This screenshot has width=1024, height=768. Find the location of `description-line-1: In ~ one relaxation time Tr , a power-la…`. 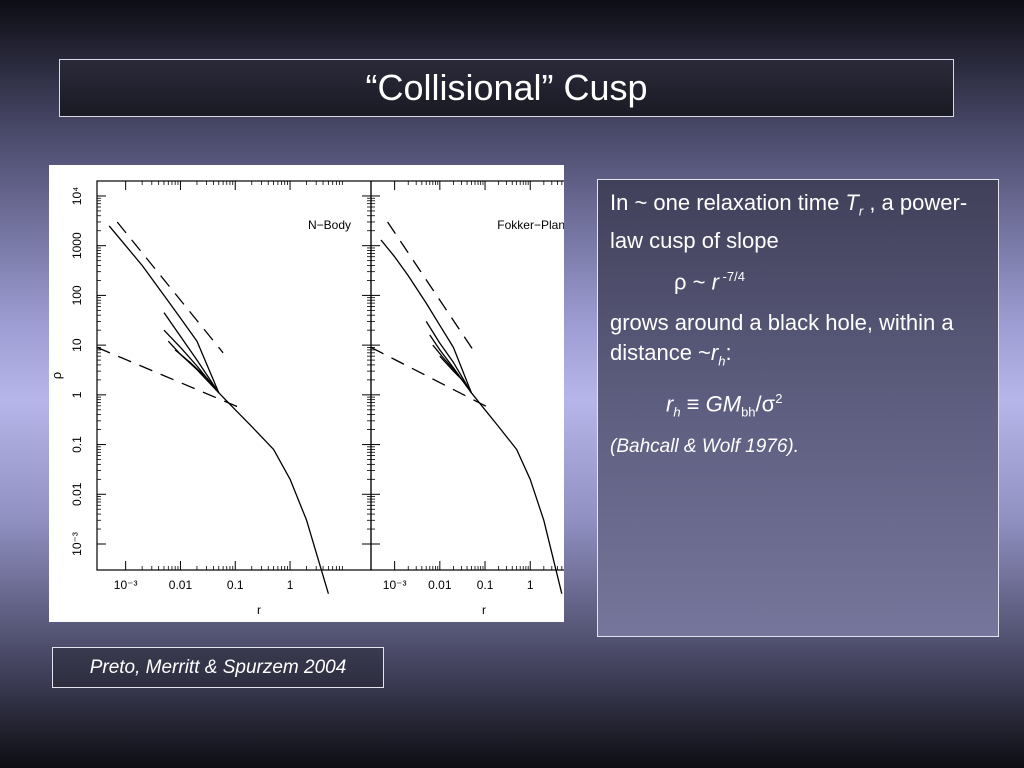

description-line-1: In ~ one relaxation time Tr , a power-la… is located at coordinates (789, 222).